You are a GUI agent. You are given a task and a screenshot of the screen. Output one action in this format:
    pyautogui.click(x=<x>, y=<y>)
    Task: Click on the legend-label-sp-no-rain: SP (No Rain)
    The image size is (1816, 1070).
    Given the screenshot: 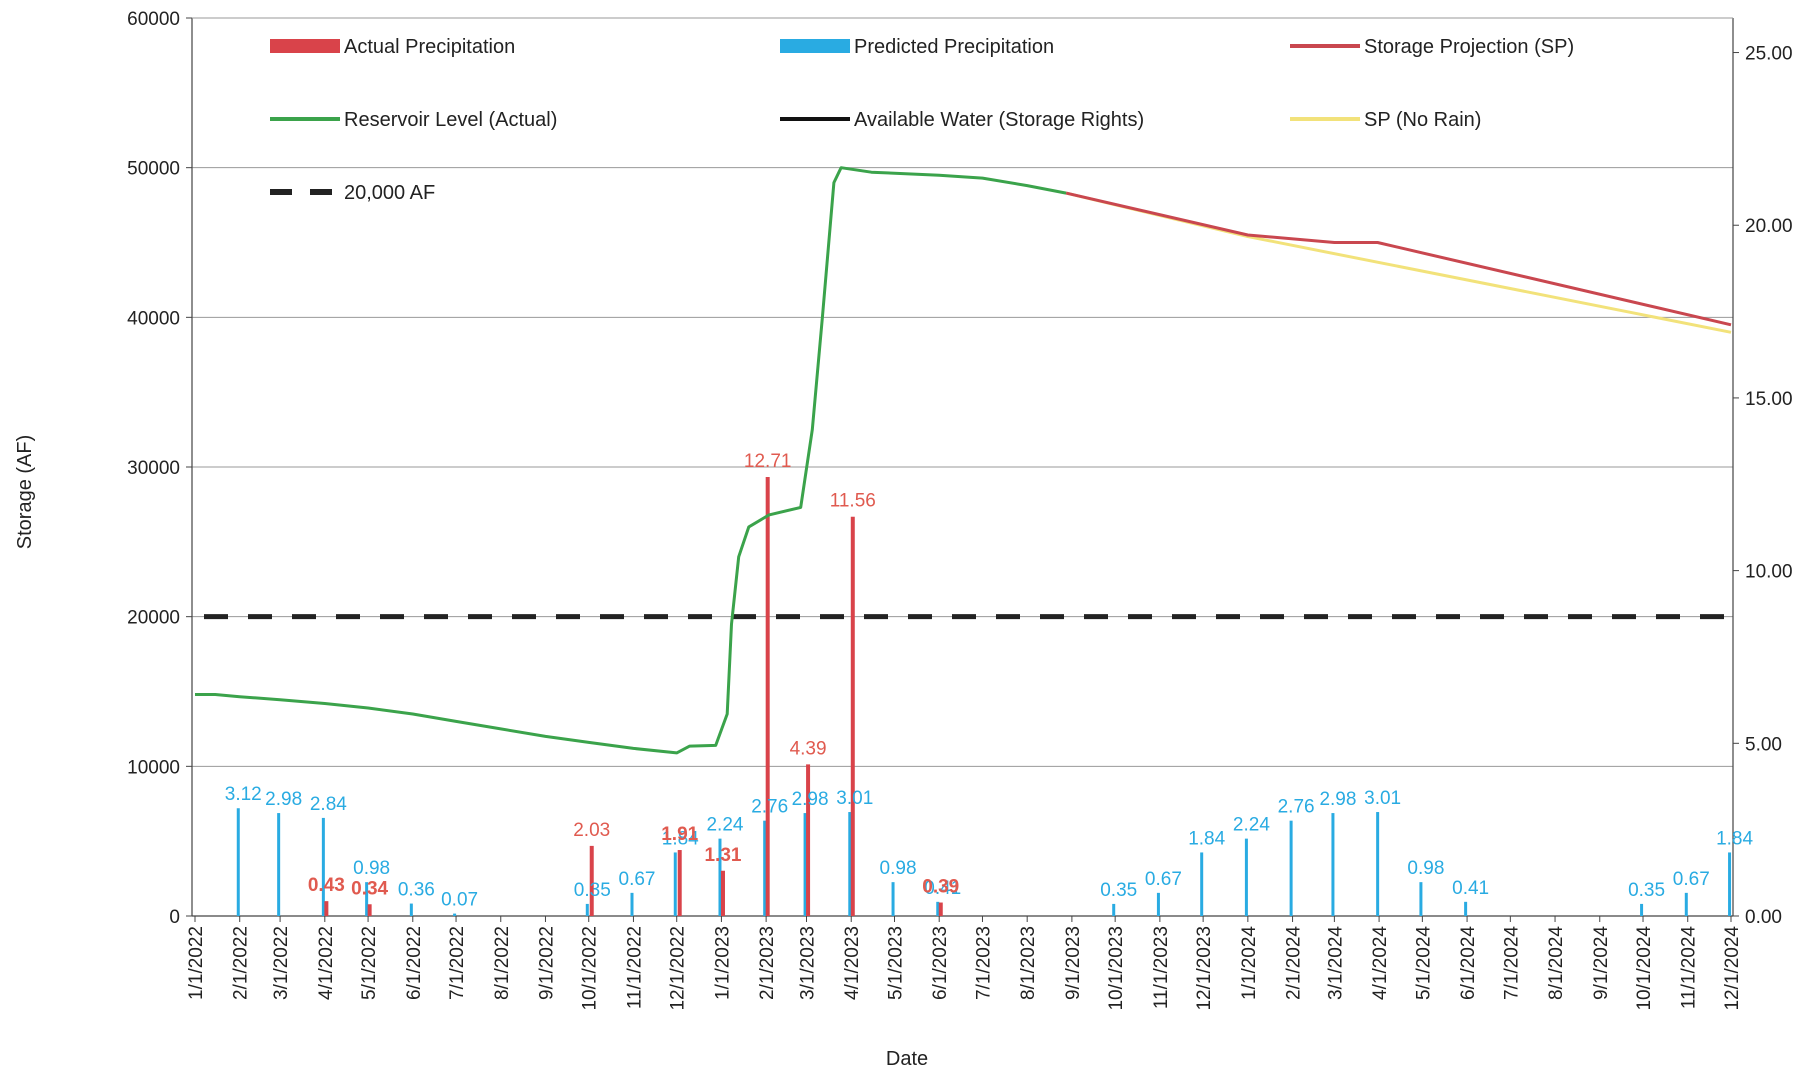 What is the action you would take?
    pyautogui.click(x=1422, y=120)
    